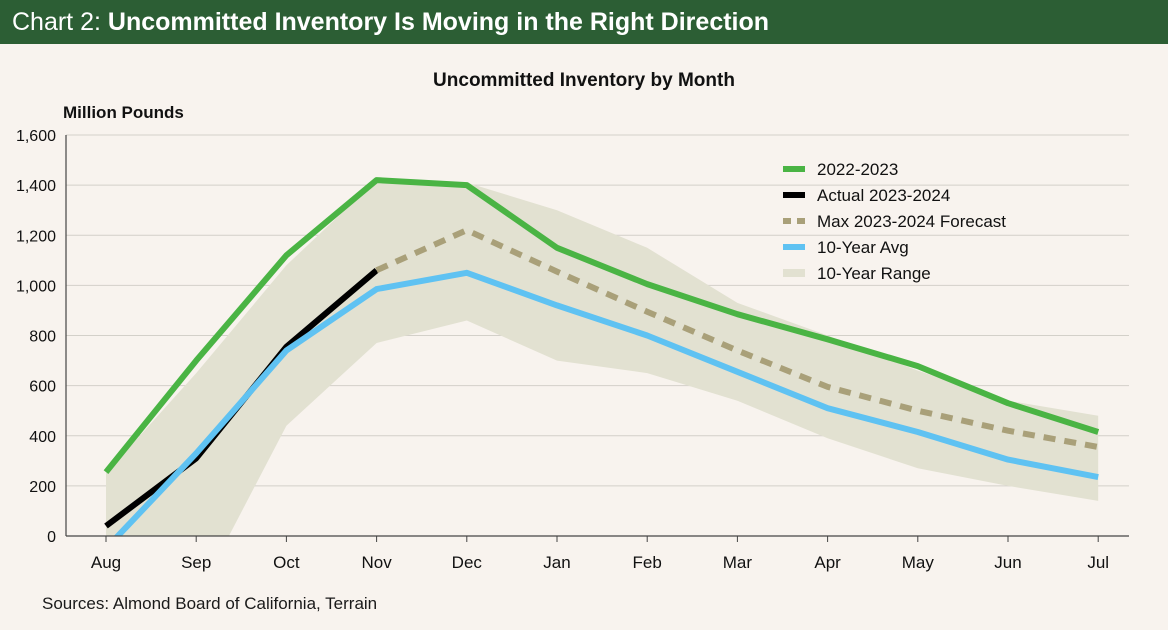  I want to click on x-tick-label: Dec, so click(467, 562).